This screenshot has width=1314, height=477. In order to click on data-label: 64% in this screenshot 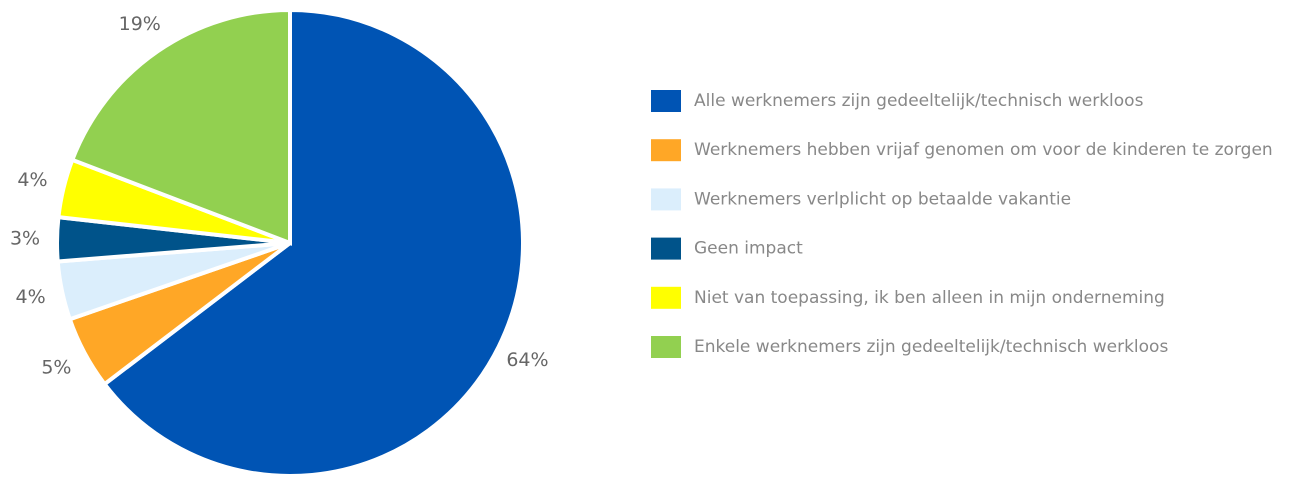, I will do `click(527, 360)`.